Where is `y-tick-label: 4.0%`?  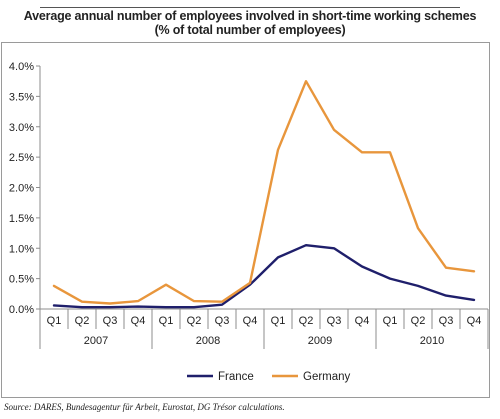
y-tick-label: 4.0% is located at coordinates (21, 67).